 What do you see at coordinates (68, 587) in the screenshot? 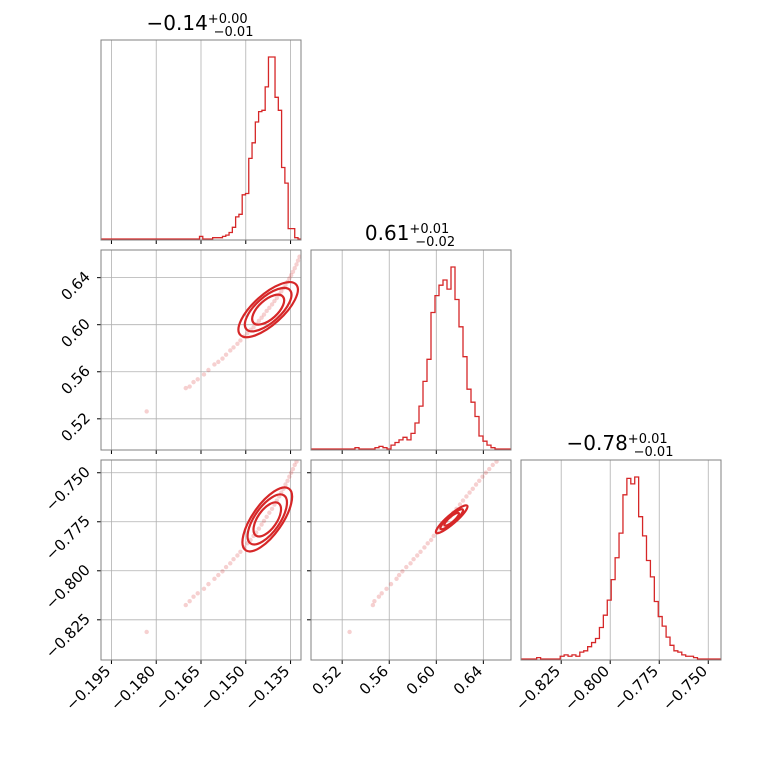
I see `y-tick-label: −0.800` at bounding box center [68, 587].